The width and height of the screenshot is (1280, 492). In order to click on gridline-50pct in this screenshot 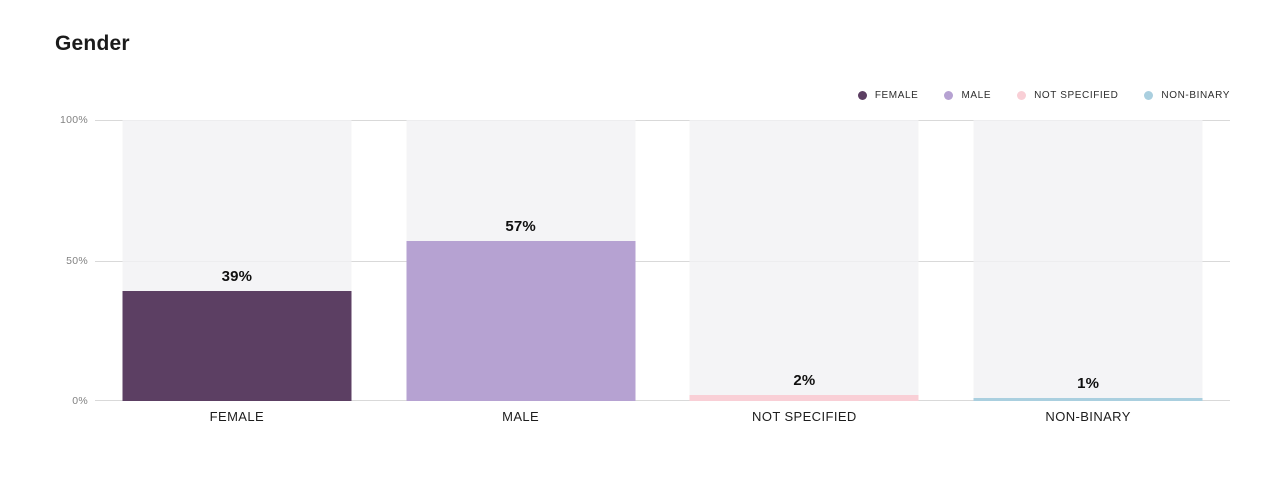, I will do `click(662, 261)`.